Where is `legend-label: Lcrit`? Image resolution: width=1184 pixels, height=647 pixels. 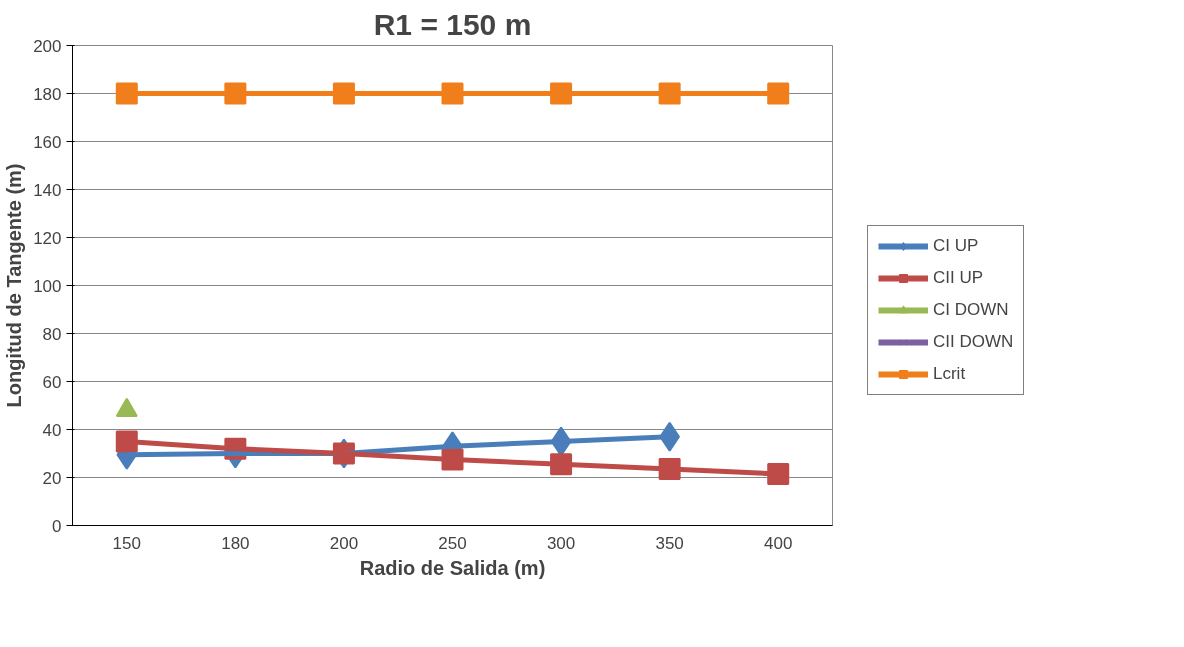
legend-label: Lcrit is located at coordinates (949, 373).